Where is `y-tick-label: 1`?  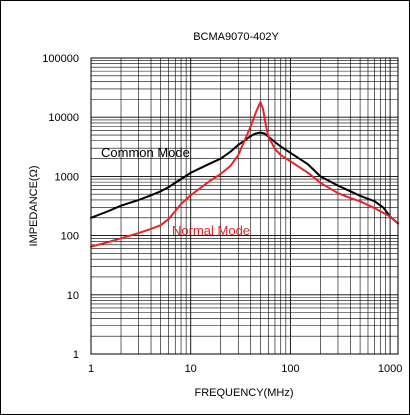 y-tick-label: 1 is located at coordinates (76, 355).